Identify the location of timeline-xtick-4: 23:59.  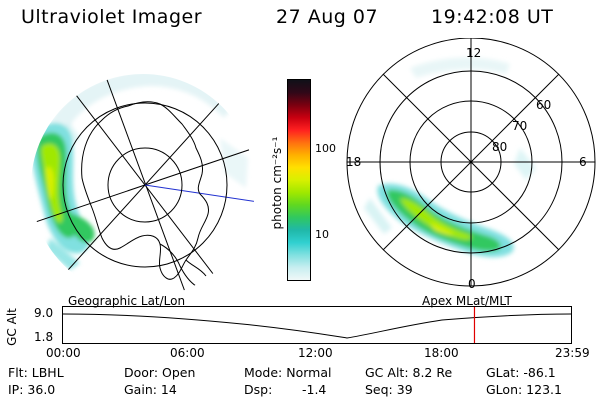
(572, 353).